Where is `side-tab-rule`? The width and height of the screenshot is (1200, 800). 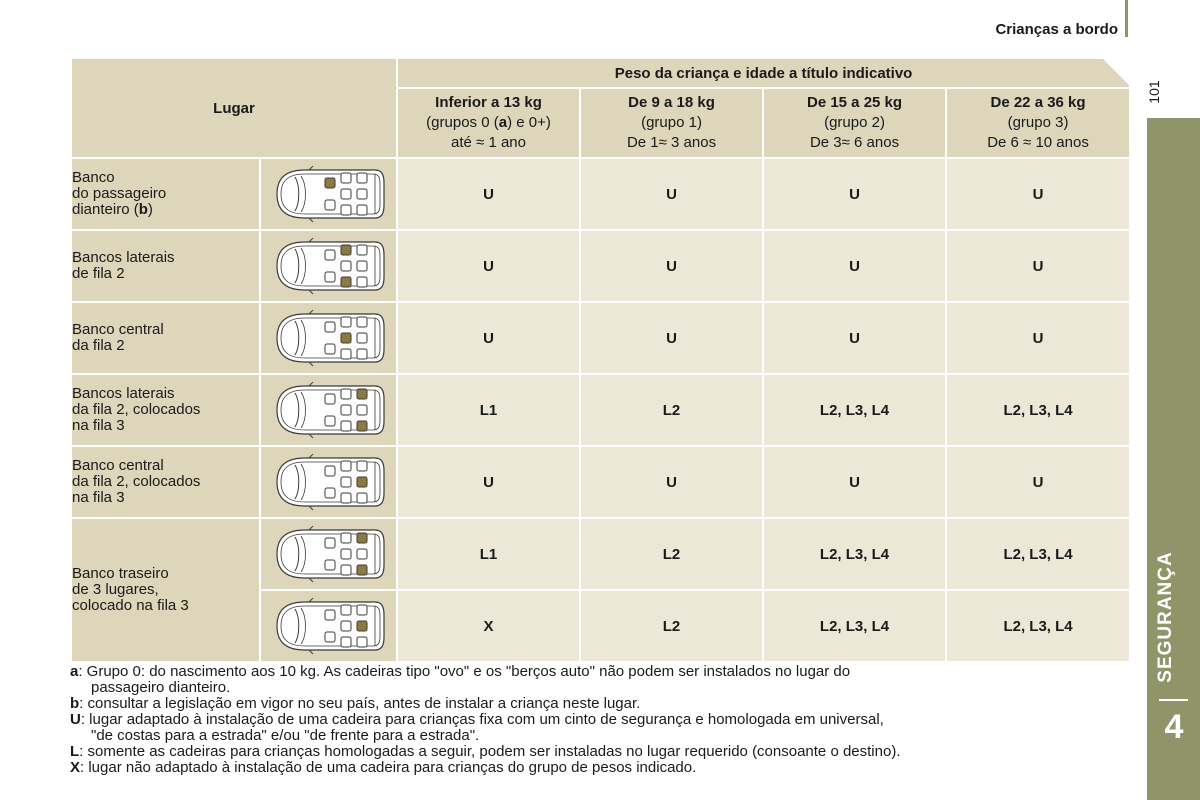 side-tab-rule is located at coordinates (1173, 700).